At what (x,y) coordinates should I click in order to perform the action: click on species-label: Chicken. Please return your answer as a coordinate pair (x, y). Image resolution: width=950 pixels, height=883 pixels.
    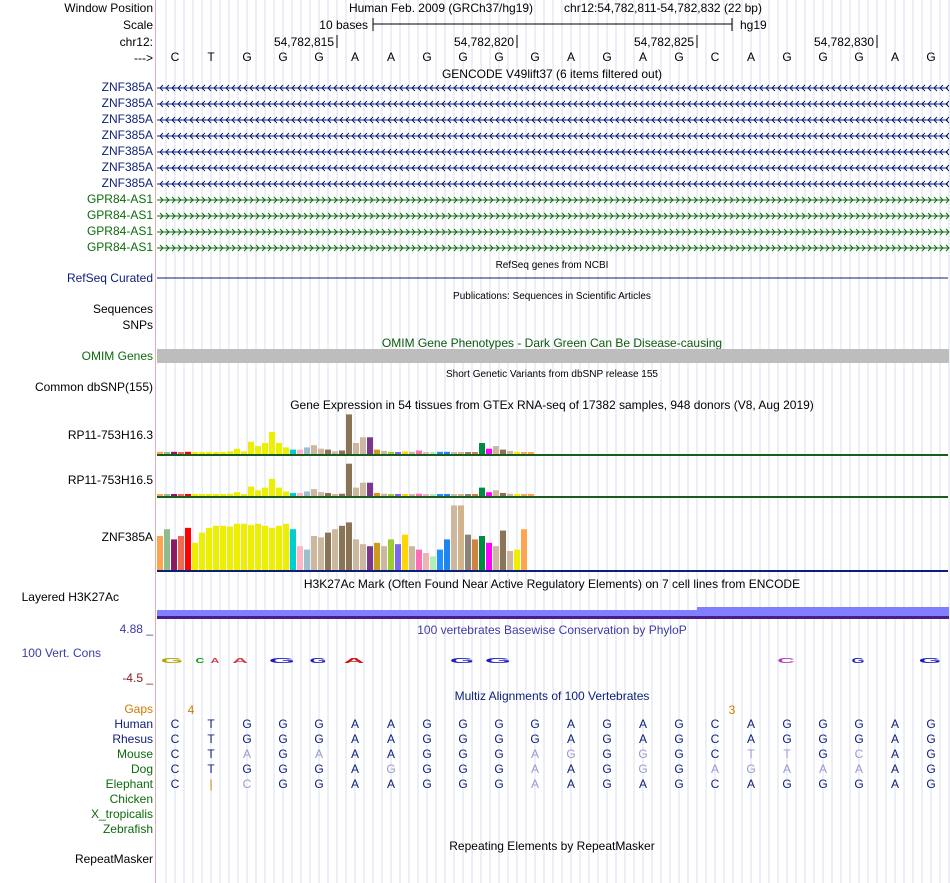
    Looking at the image, I should click on (131, 799).